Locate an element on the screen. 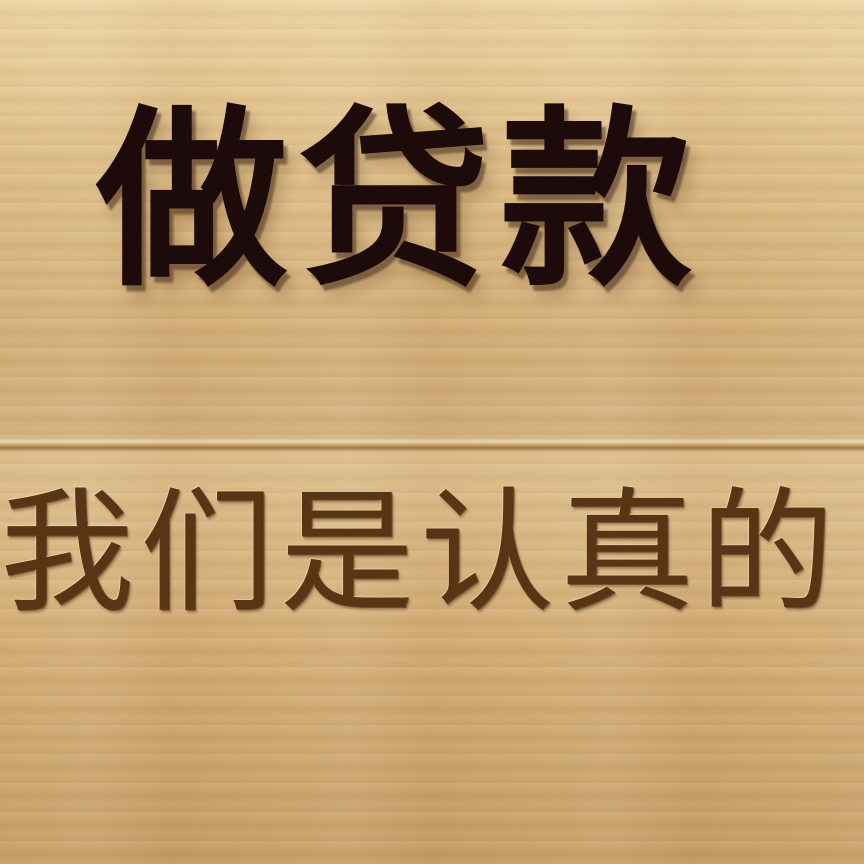  plank-seam is located at coordinates (432, 445).